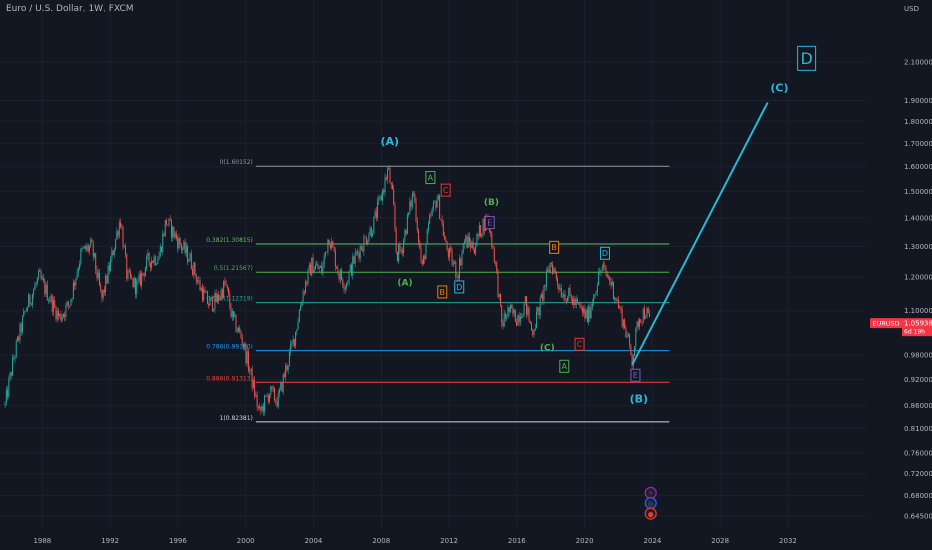 This screenshot has height=550, width=932. What do you see at coordinates (229, 378) in the screenshot?
I see `fib-level-label: 0.886(0.91313)` at bounding box center [229, 378].